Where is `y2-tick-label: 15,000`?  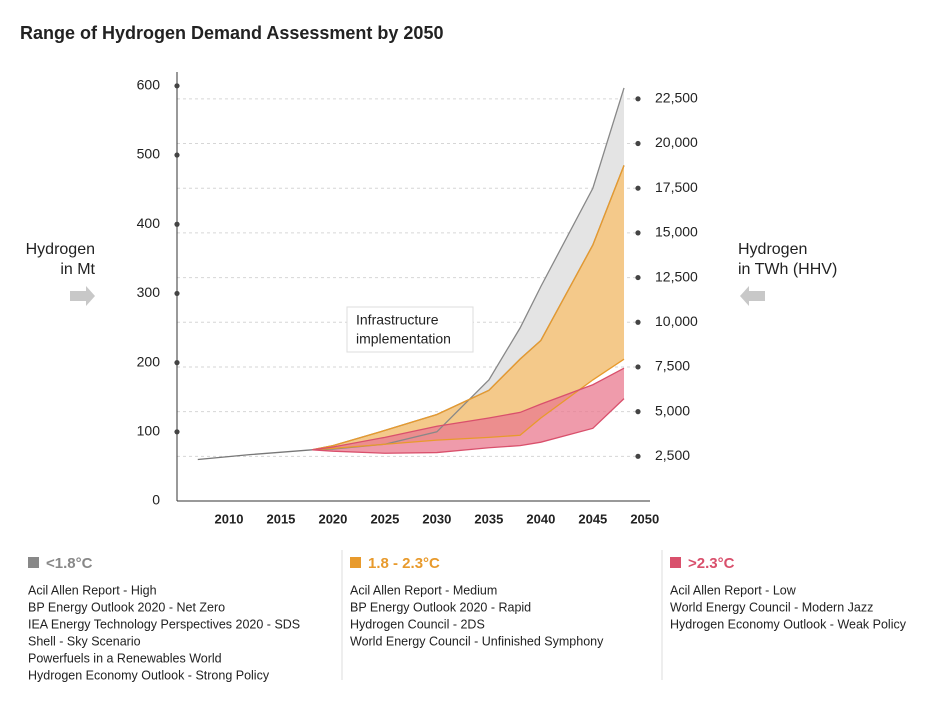
y2-tick-label: 15,000 is located at coordinates (676, 232).